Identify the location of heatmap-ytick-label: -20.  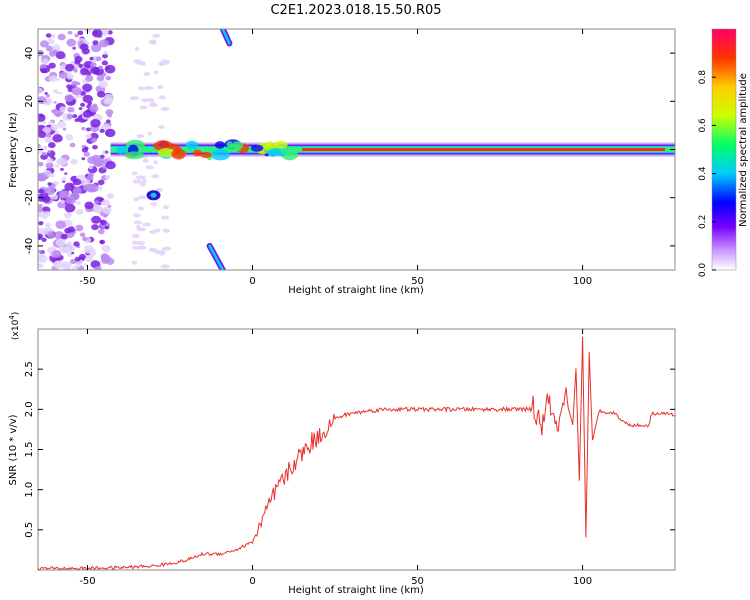
(29, 198).